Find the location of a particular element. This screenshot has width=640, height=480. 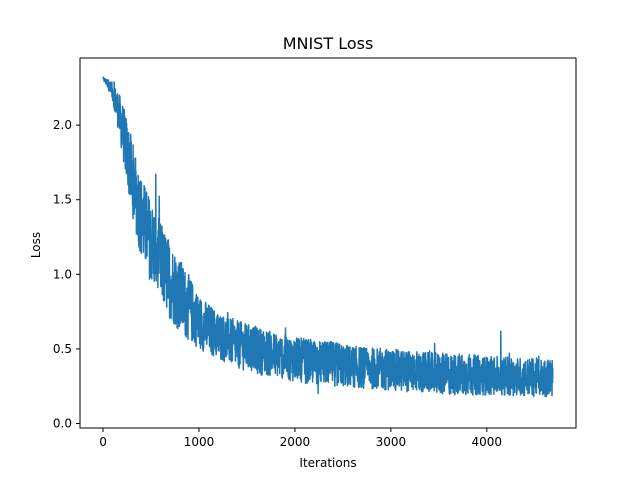

x-tick-label: 0 is located at coordinates (103, 442).